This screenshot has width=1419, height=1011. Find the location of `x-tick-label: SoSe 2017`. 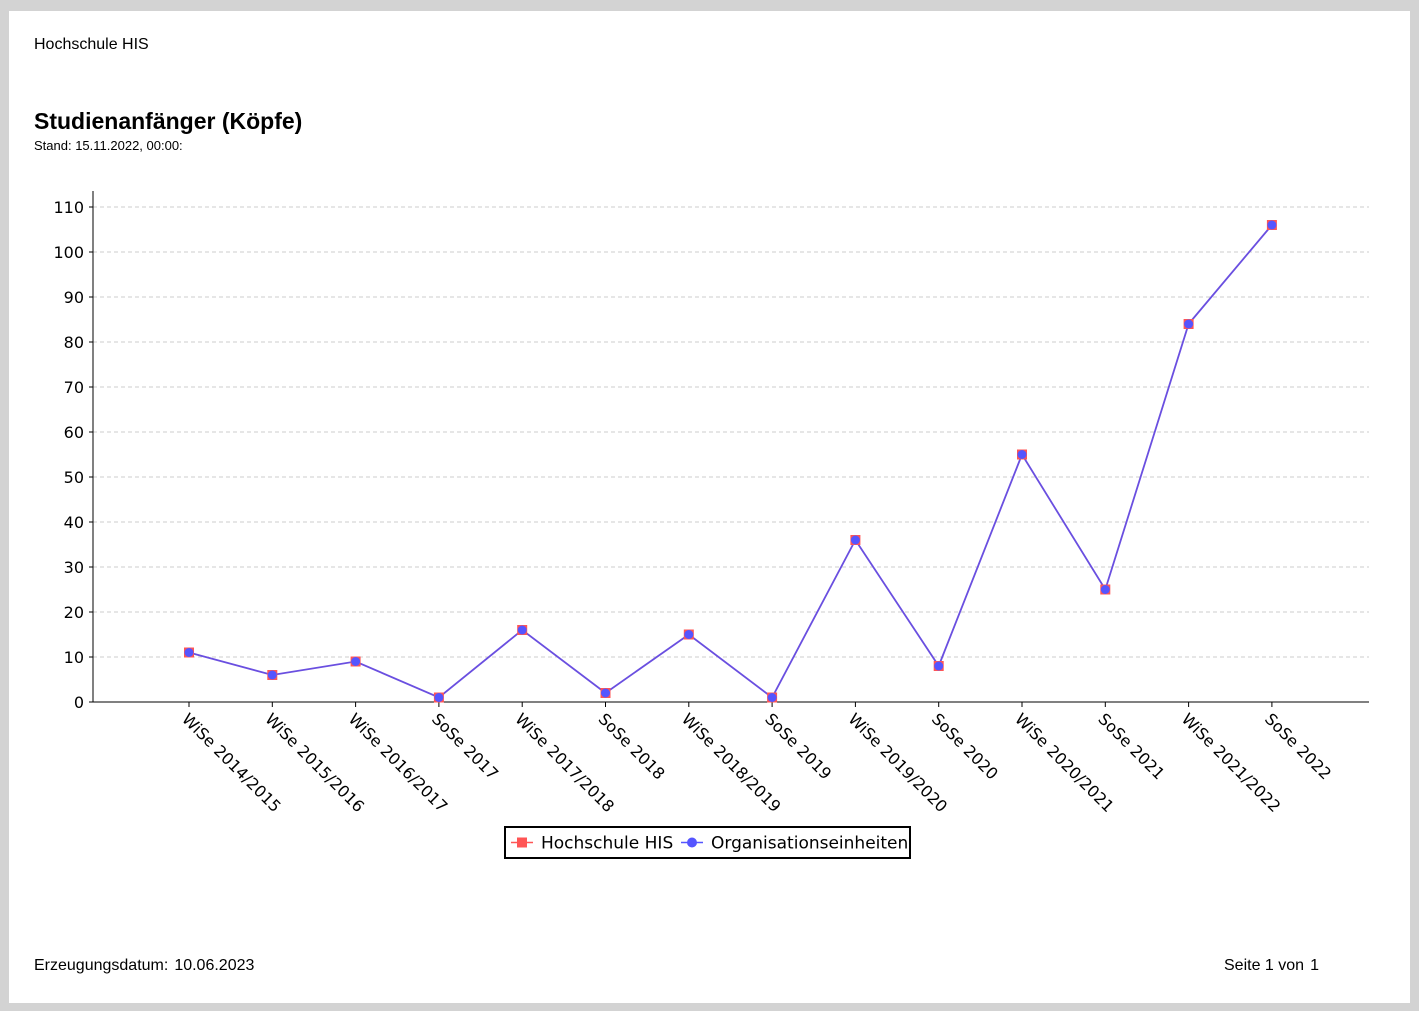

x-tick-label: SoSe 2017 is located at coordinates (465, 746).